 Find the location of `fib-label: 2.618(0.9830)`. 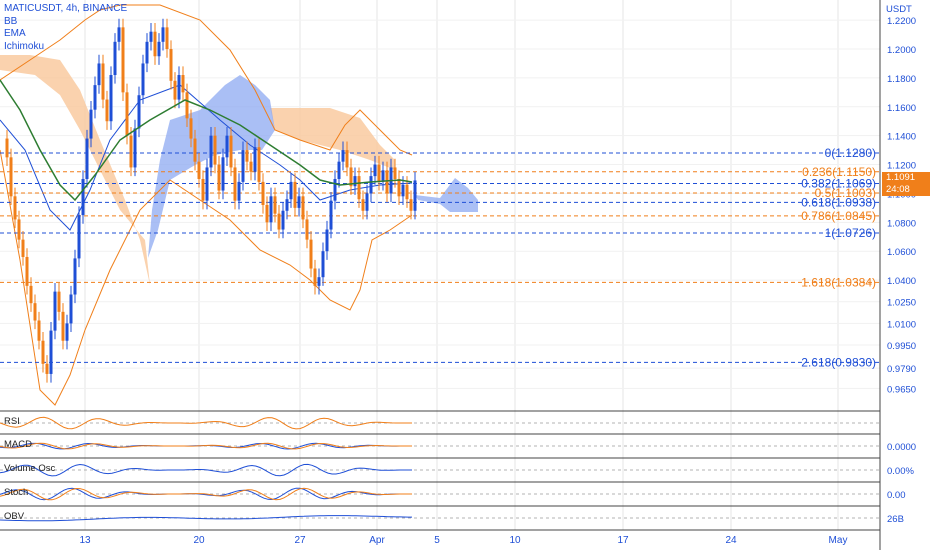

fib-label: 2.618(0.9830) is located at coordinates (838, 362).